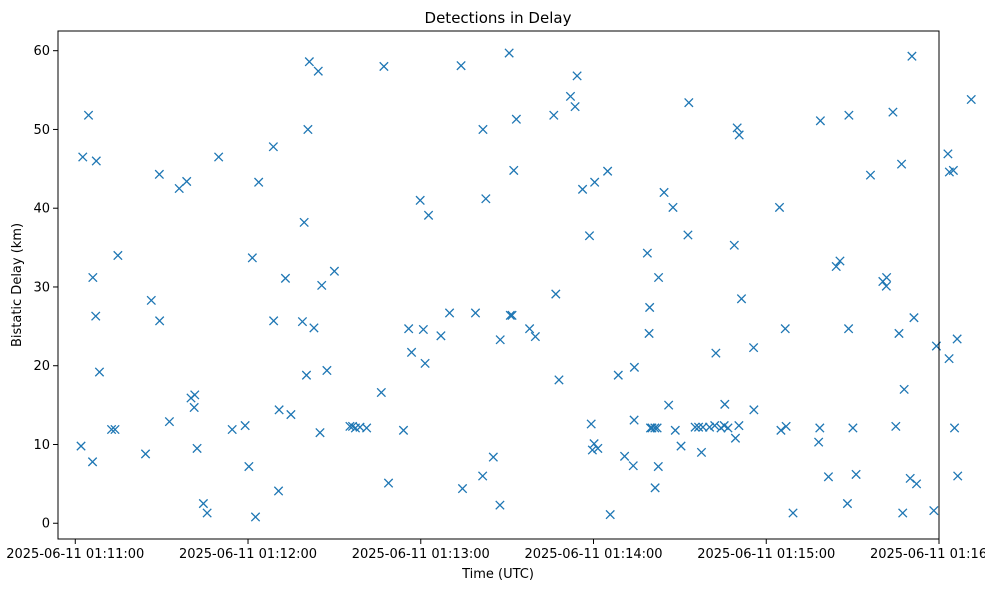 This screenshot has height=590, width=985. Describe the element at coordinates (593, 554) in the screenshot. I see `x-tick-label: 2025-06-11 01:14:00` at that location.